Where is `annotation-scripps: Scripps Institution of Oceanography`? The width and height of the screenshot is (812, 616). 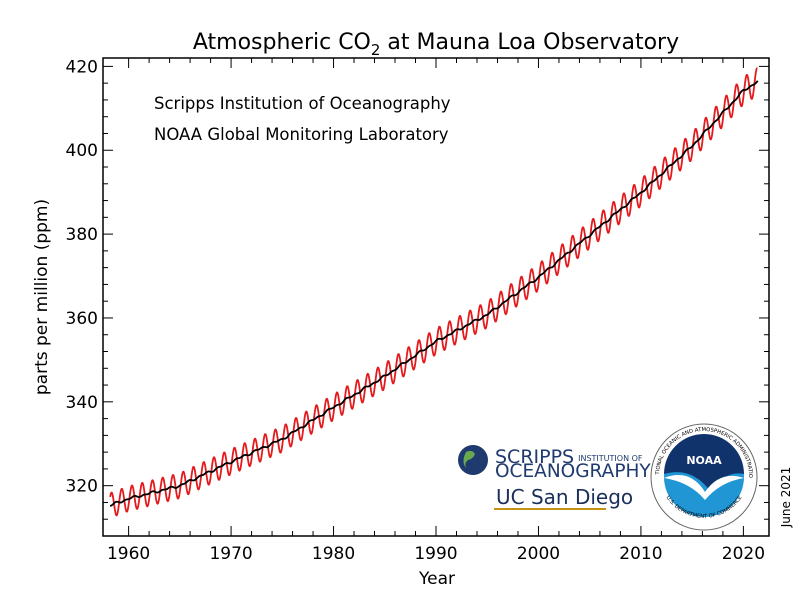 annotation-scripps: Scripps Institution of Oceanography is located at coordinates (302, 103).